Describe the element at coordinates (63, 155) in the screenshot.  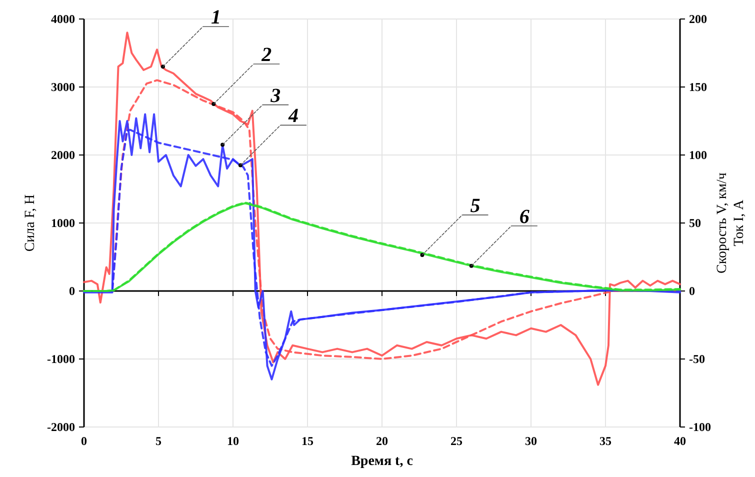
I see `y-tick-label: 2000` at that location.